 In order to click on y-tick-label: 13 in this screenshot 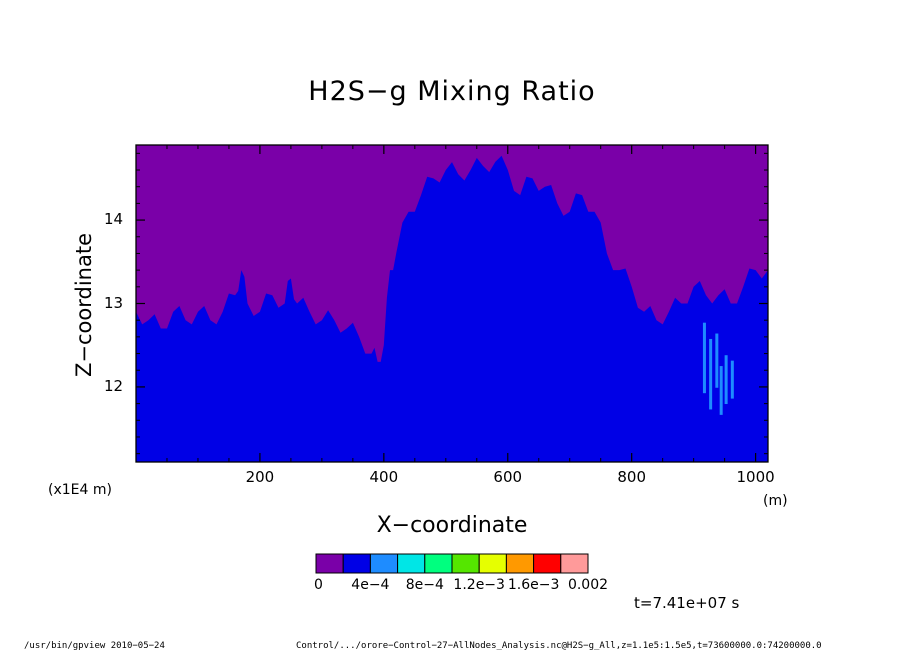, I will do `click(114, 302)`.